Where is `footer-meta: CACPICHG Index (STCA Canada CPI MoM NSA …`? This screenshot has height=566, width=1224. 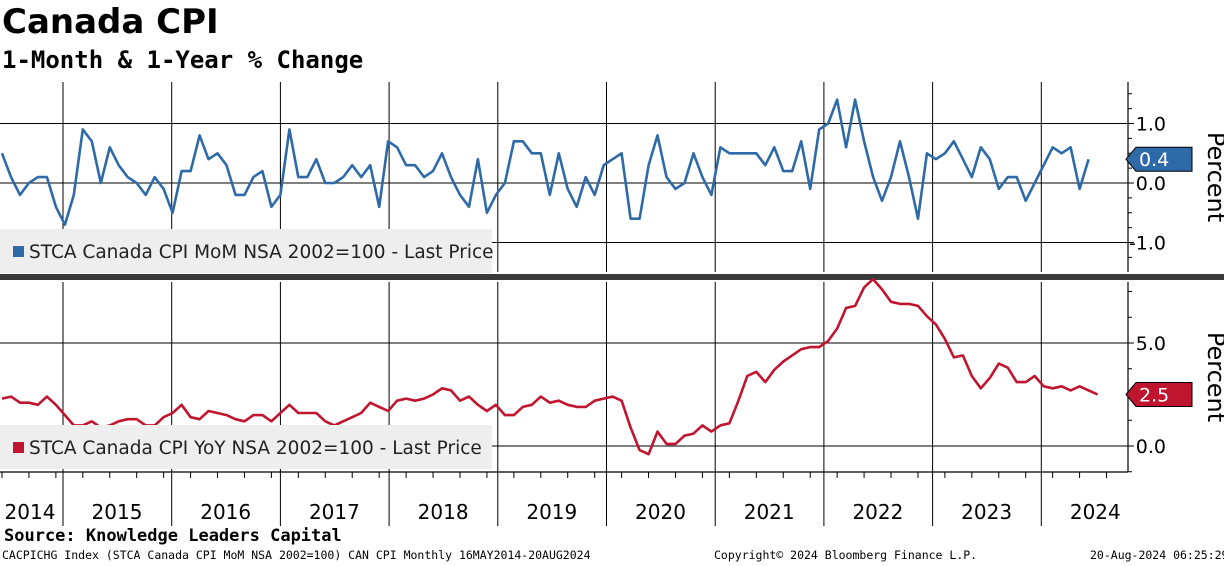 footer-meta: CACPICHG Index (STCA Canada CPI MoM NSA … is located at coordinates (296, 555).